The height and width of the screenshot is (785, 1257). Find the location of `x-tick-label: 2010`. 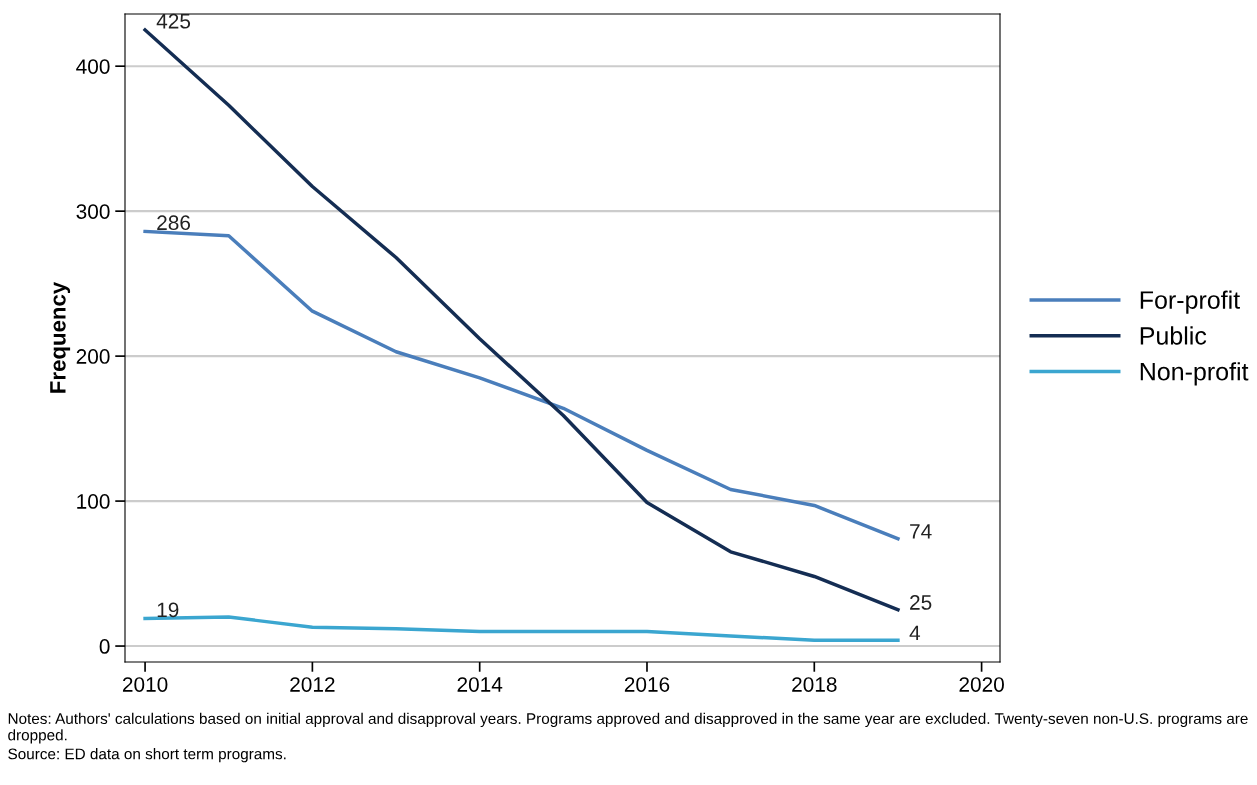

x-tick-label: 2010 is located at coordinates (145, 684).